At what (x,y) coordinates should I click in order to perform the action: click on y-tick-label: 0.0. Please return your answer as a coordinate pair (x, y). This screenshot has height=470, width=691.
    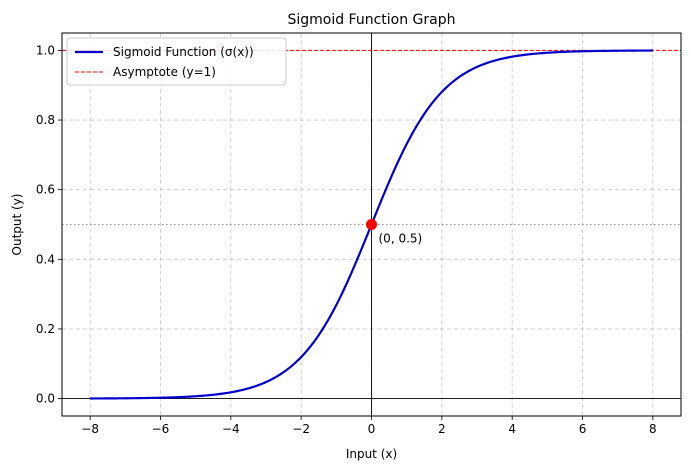
    Looking at the image, I should click on (45, 399).